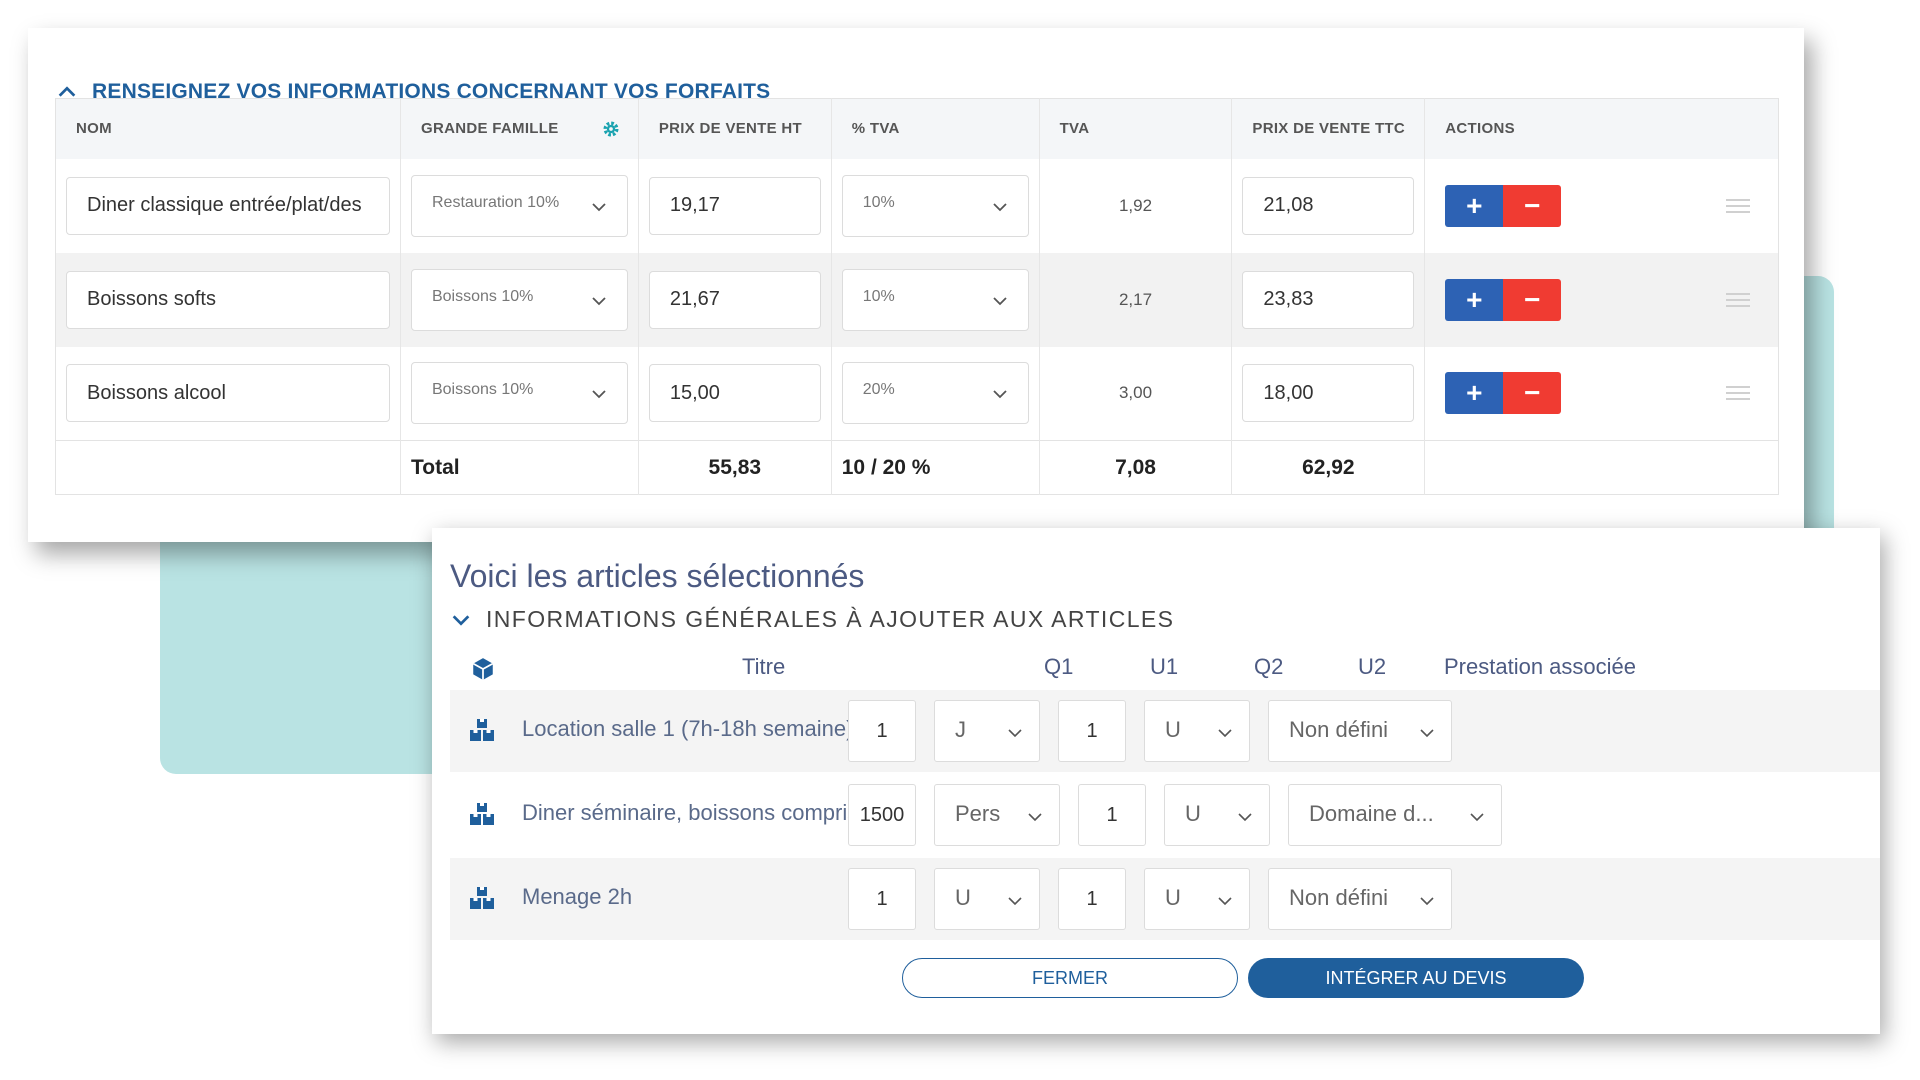  Describe the element at coordinates (1601, 128) in the screenshot. I see `col-header-actions: ACTIONS` at that location.